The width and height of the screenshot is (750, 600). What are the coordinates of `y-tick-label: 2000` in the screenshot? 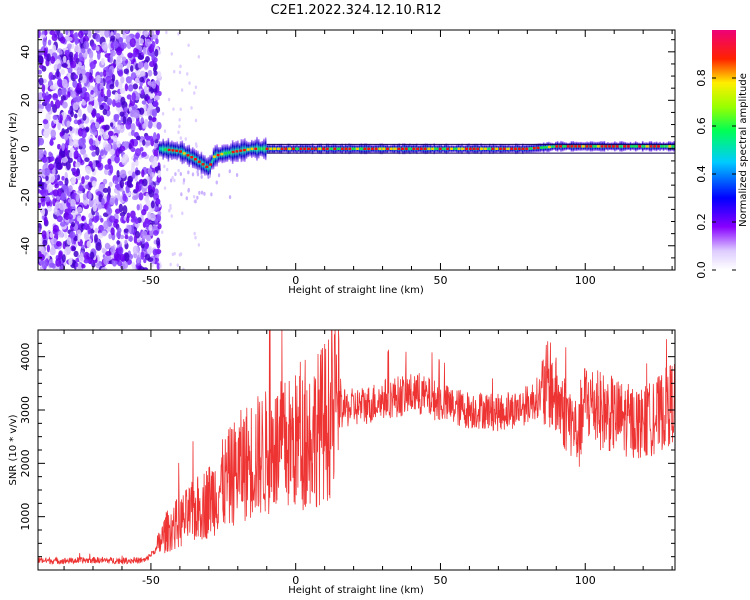 It's located at (25, 463).